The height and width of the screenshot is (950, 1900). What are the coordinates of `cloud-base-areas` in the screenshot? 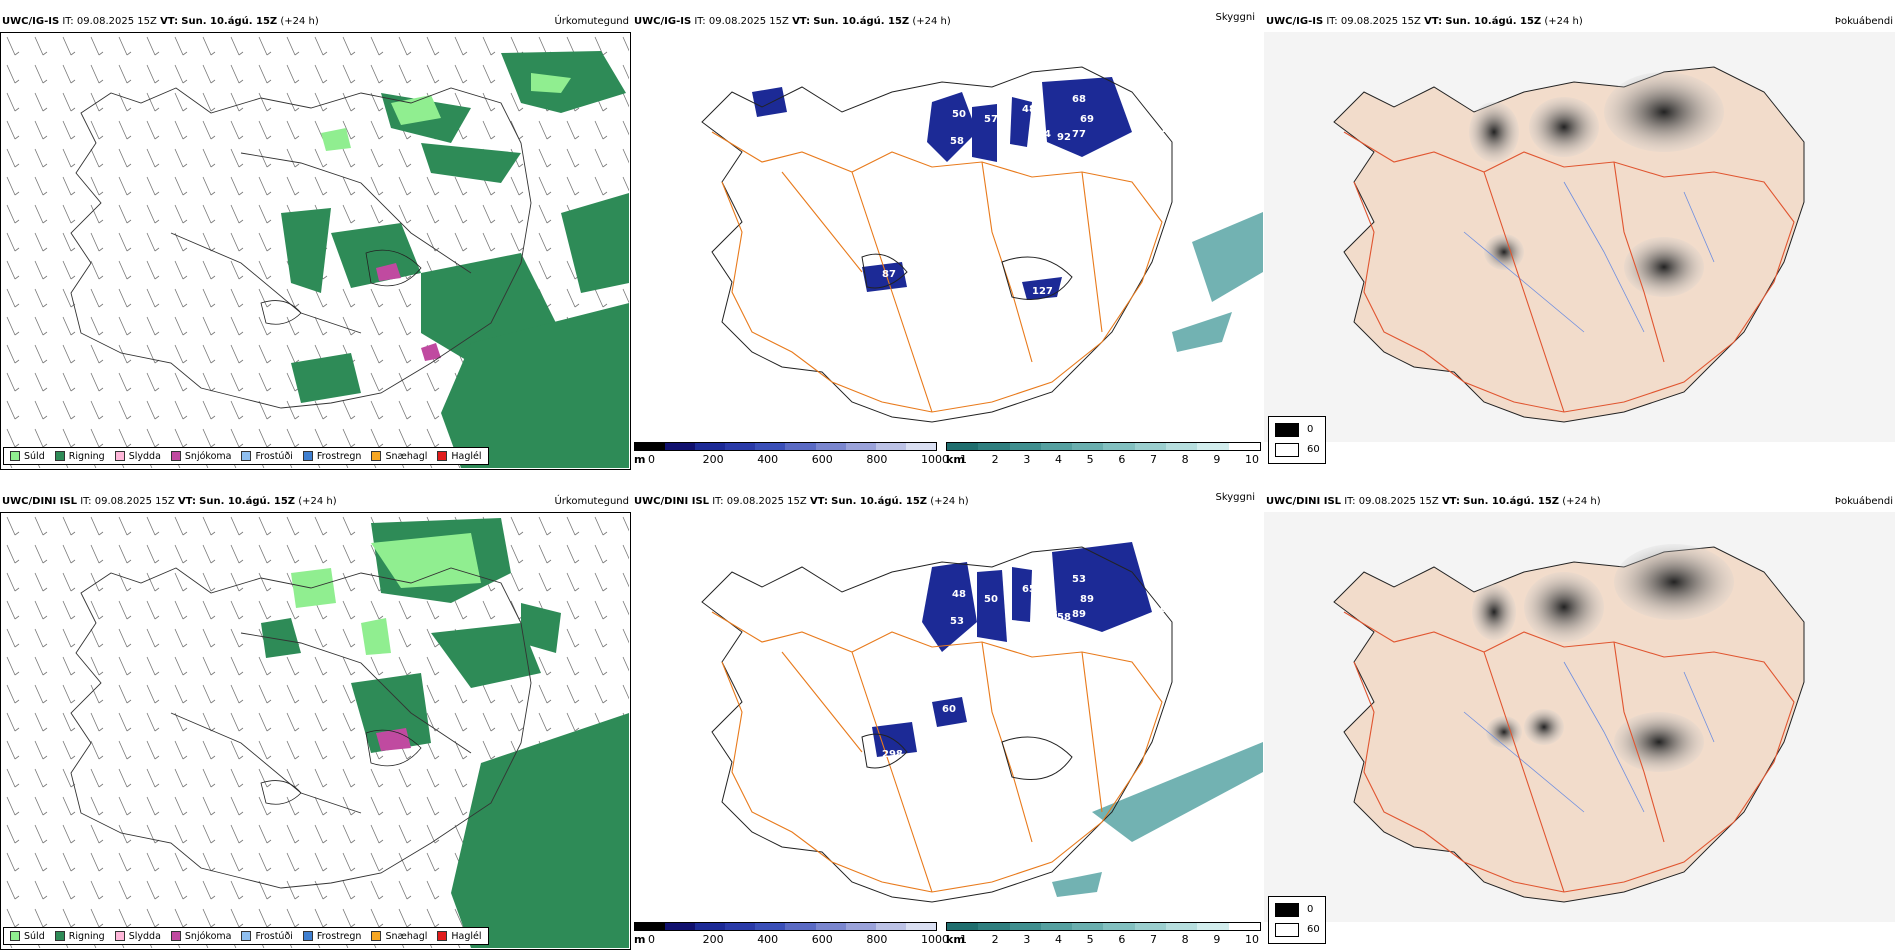 It's located at (942, 188).